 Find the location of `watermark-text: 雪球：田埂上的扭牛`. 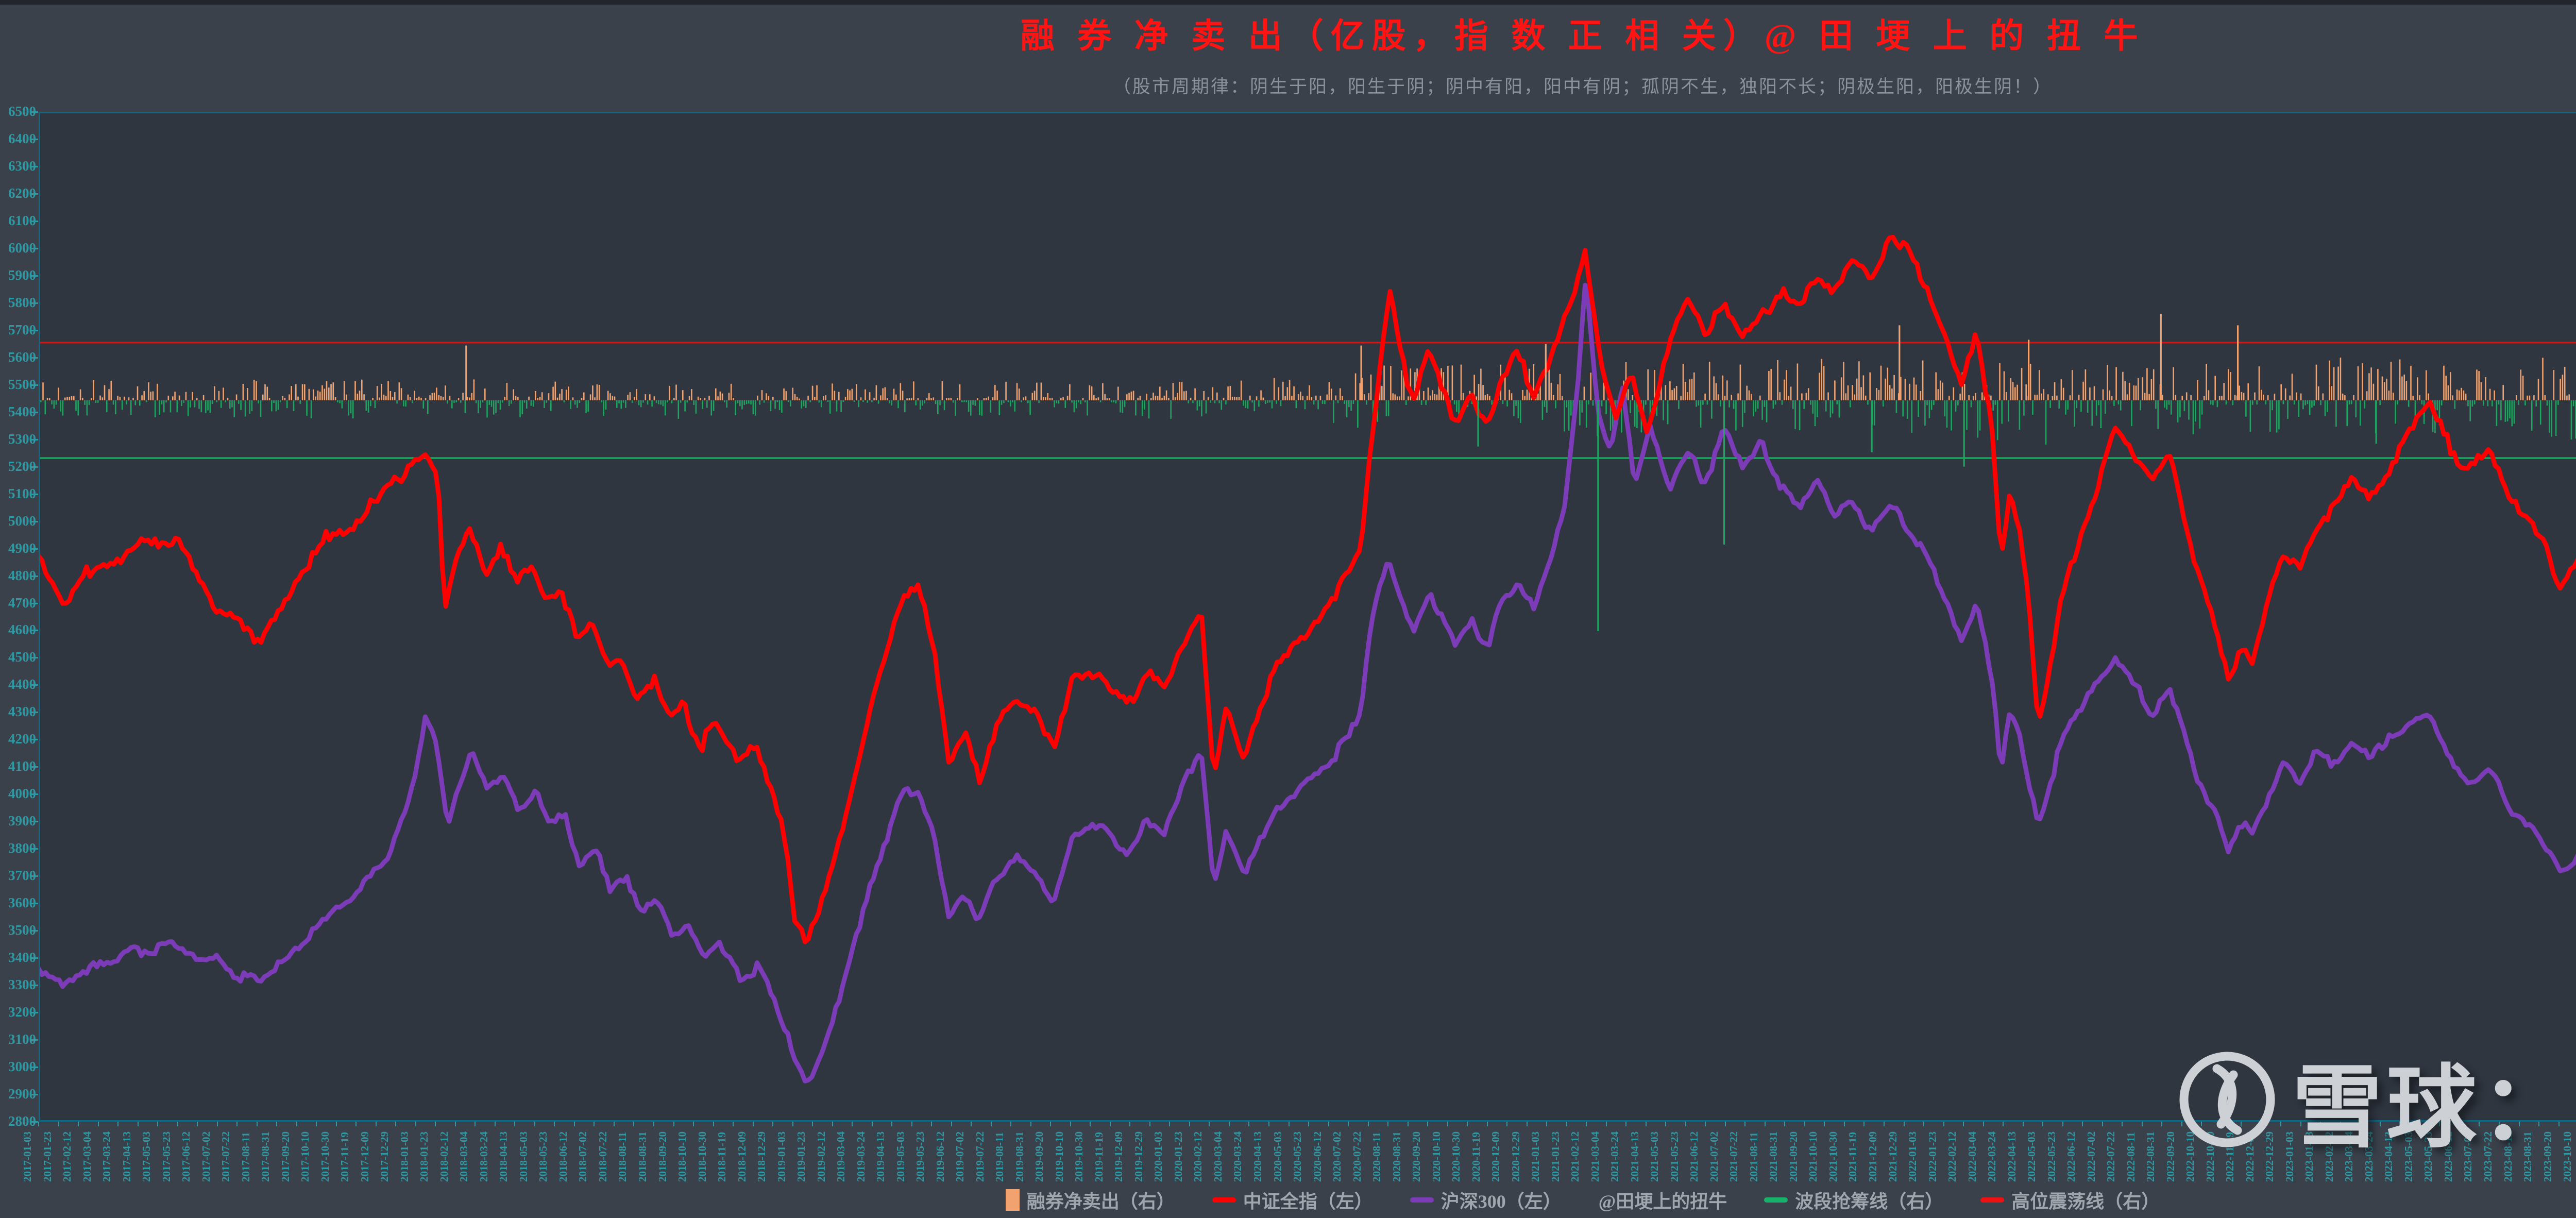

watermark-text: 雪球：田埂上的扭牛 is located at coordinates (2434, 1108).